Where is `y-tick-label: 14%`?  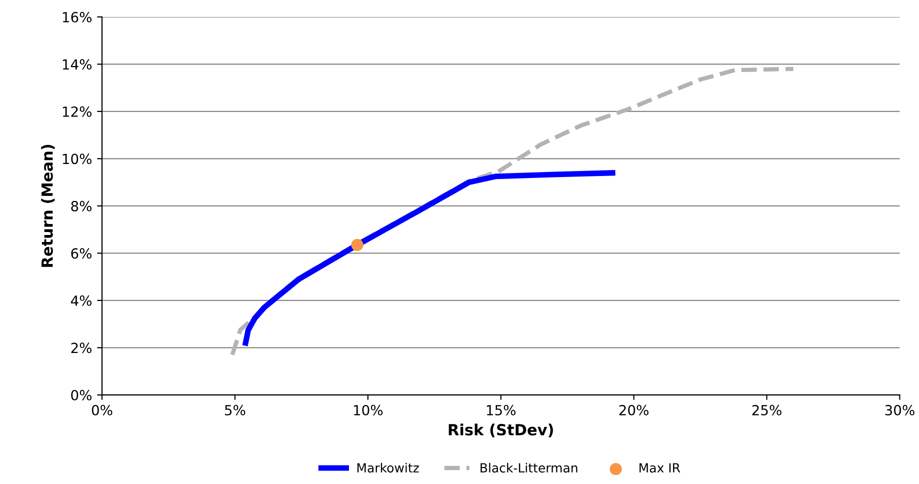
y-tick-label: 14% is located at coordinates (77, 64).